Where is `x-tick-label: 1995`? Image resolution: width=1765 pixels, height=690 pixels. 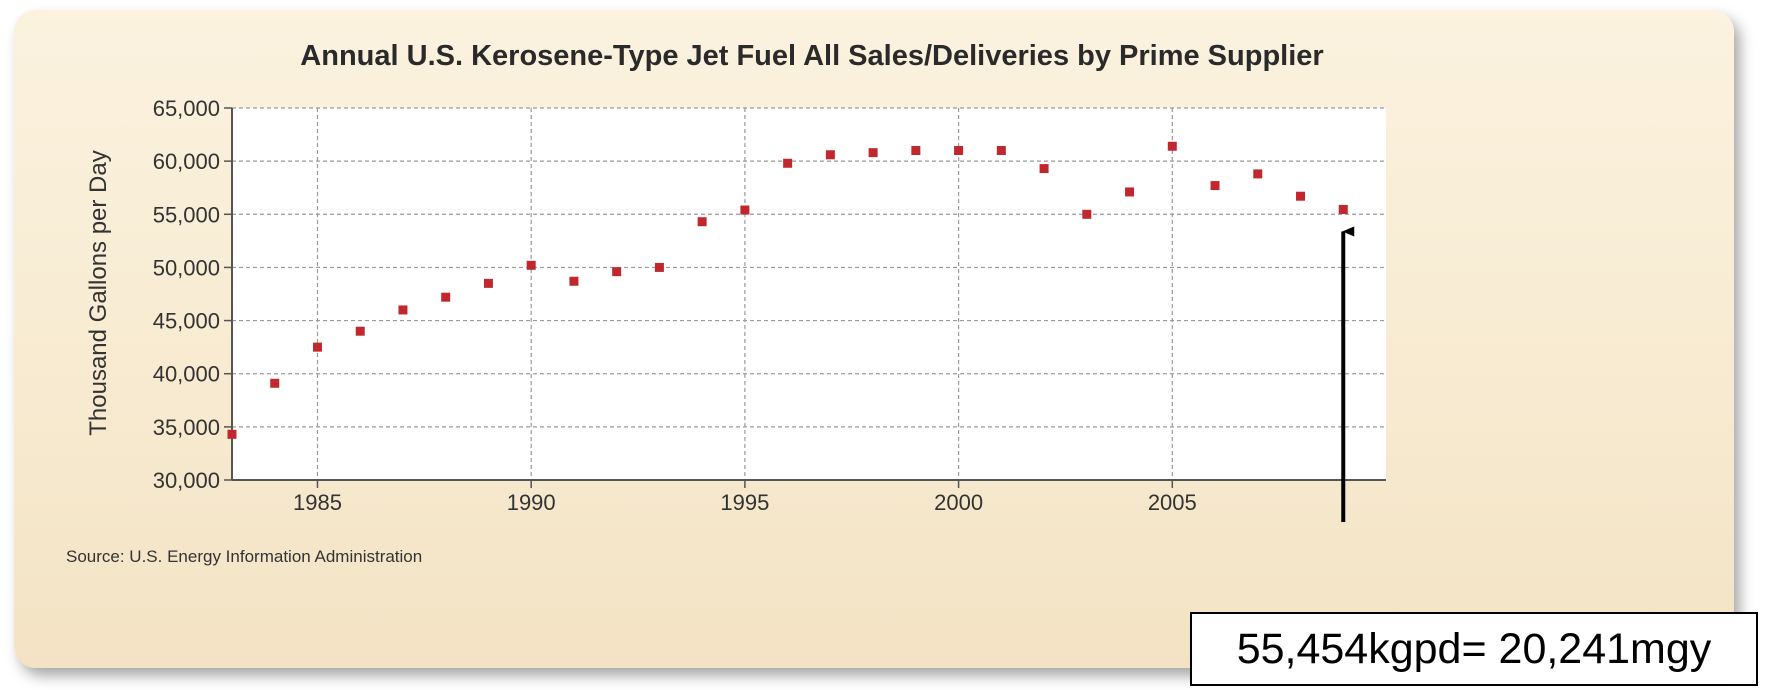
x-tick-label: 1995 is located at coordinates (744, 502).